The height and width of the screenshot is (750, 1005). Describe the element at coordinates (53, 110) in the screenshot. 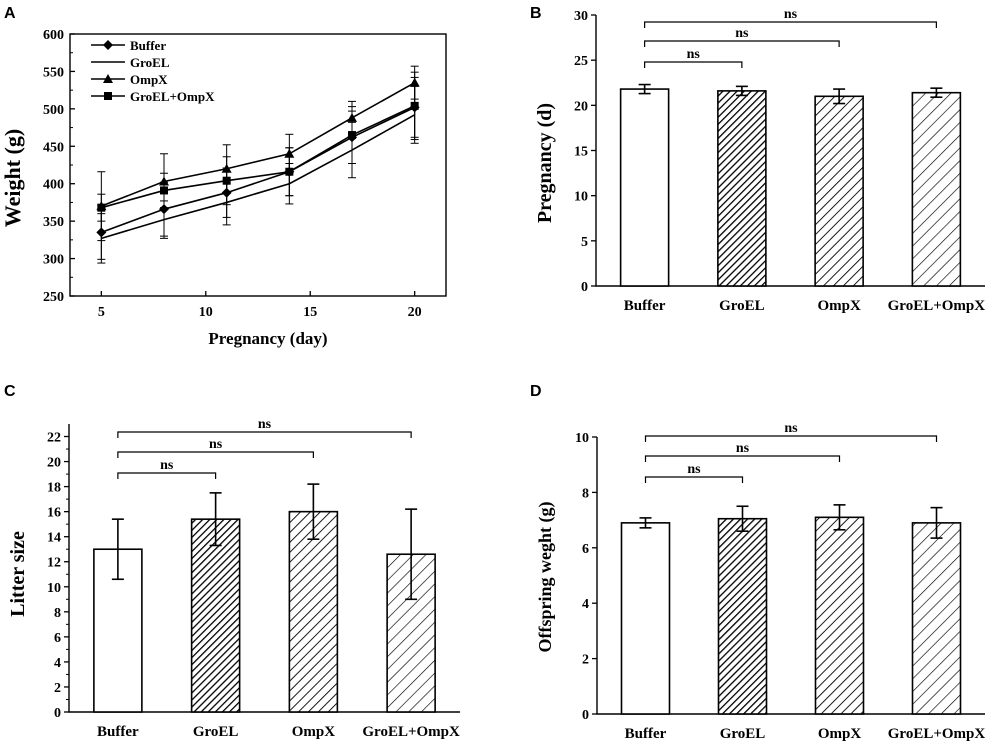

I see `panel-a-ytick-label: 500` at that location.